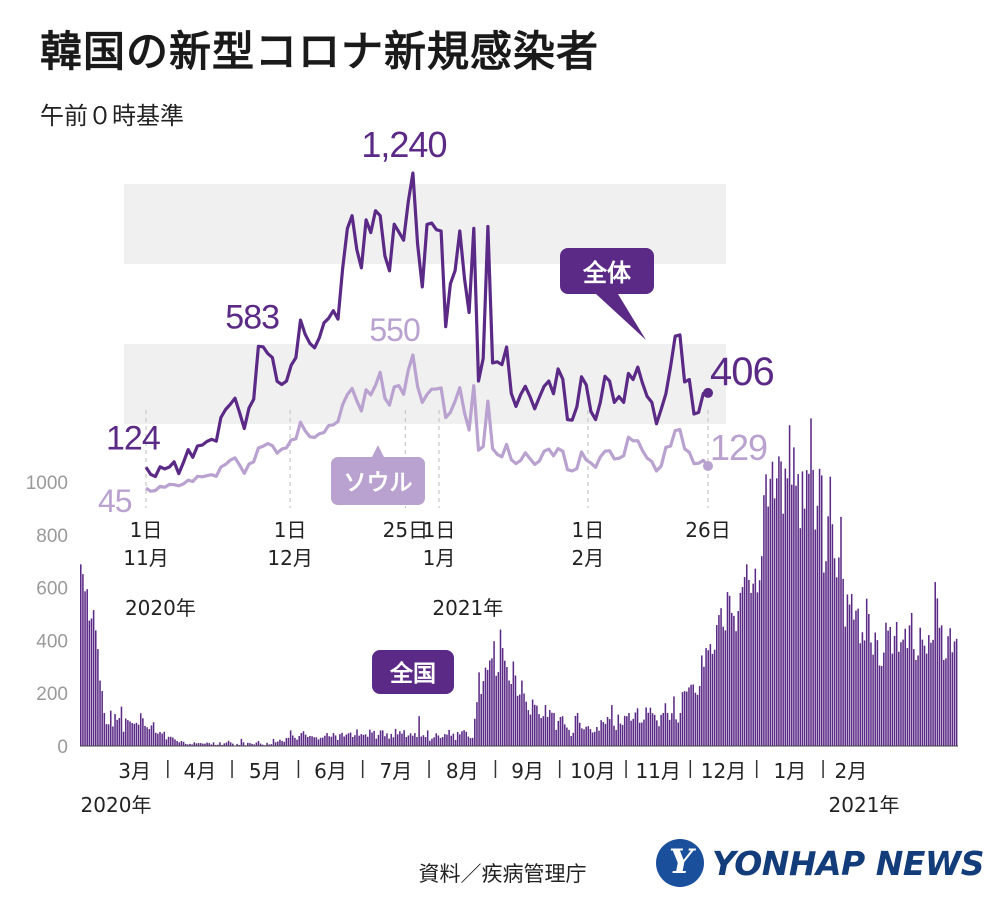 The image size is (1005, 907). What do you see at coordinates (290, 530) in the screenshot?
I see `x-tick-day: 1日` at bounding box center [290, 530].